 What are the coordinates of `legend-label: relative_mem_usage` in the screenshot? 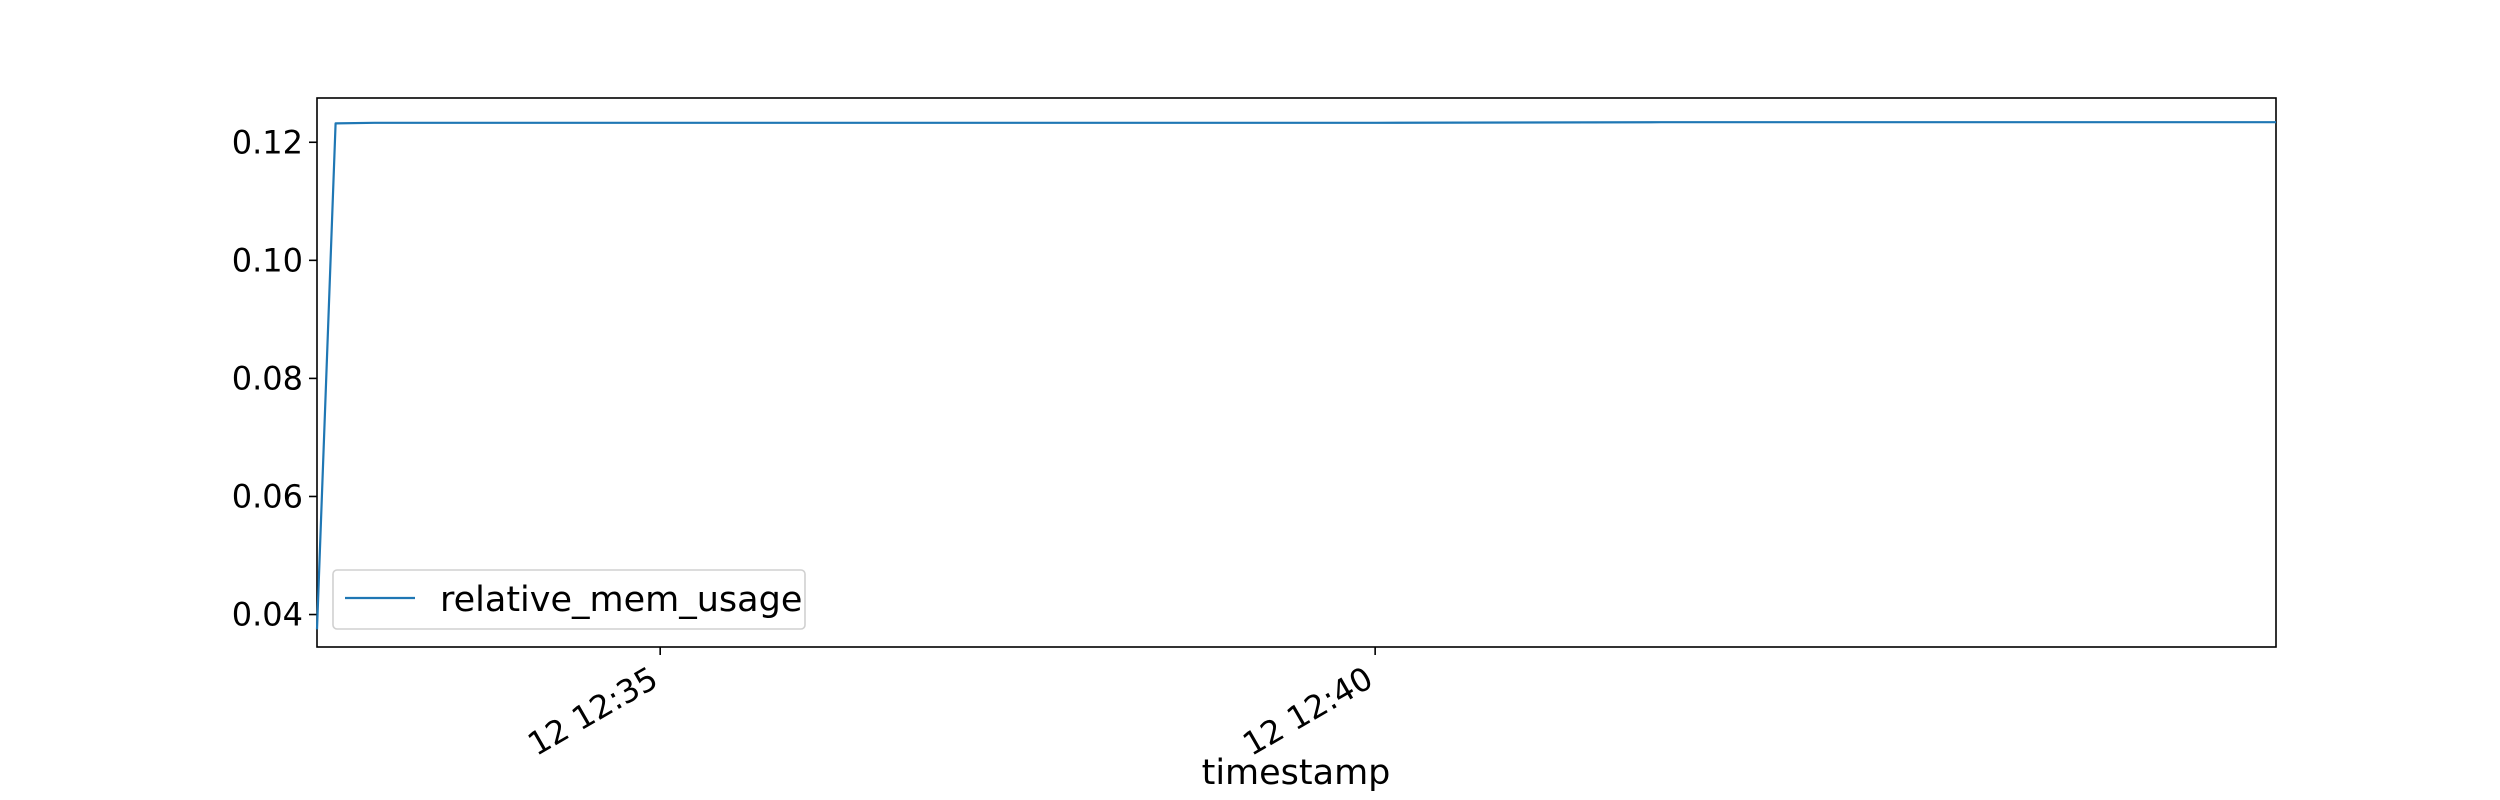 It's located at (621, 600).